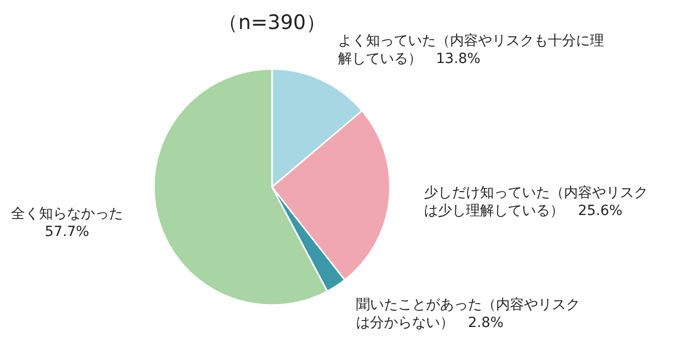 Image resolution: width=700 pixels, height=345 pixels. What do you see at coordinates (272, 22) in the screenshot?
I see `chart-title: （n=390）` at bounding box center [272, 22].